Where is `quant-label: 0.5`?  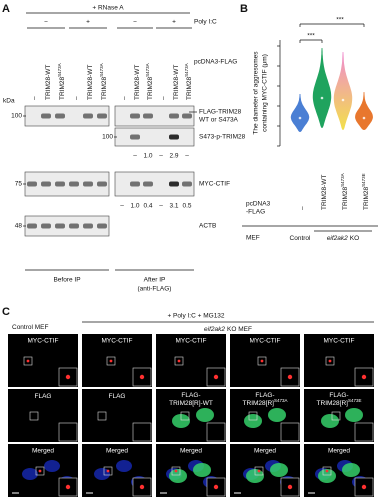
quant-label: 0.5 is located at coordinates (186, 206).